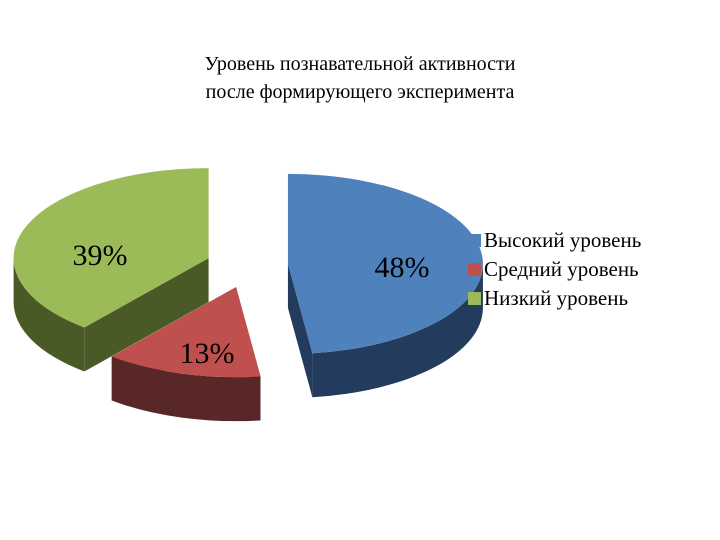 Image resolution: width=720 pixels, height=540 pixels. I want to click on legend-swatch-high, so click(474, 240).